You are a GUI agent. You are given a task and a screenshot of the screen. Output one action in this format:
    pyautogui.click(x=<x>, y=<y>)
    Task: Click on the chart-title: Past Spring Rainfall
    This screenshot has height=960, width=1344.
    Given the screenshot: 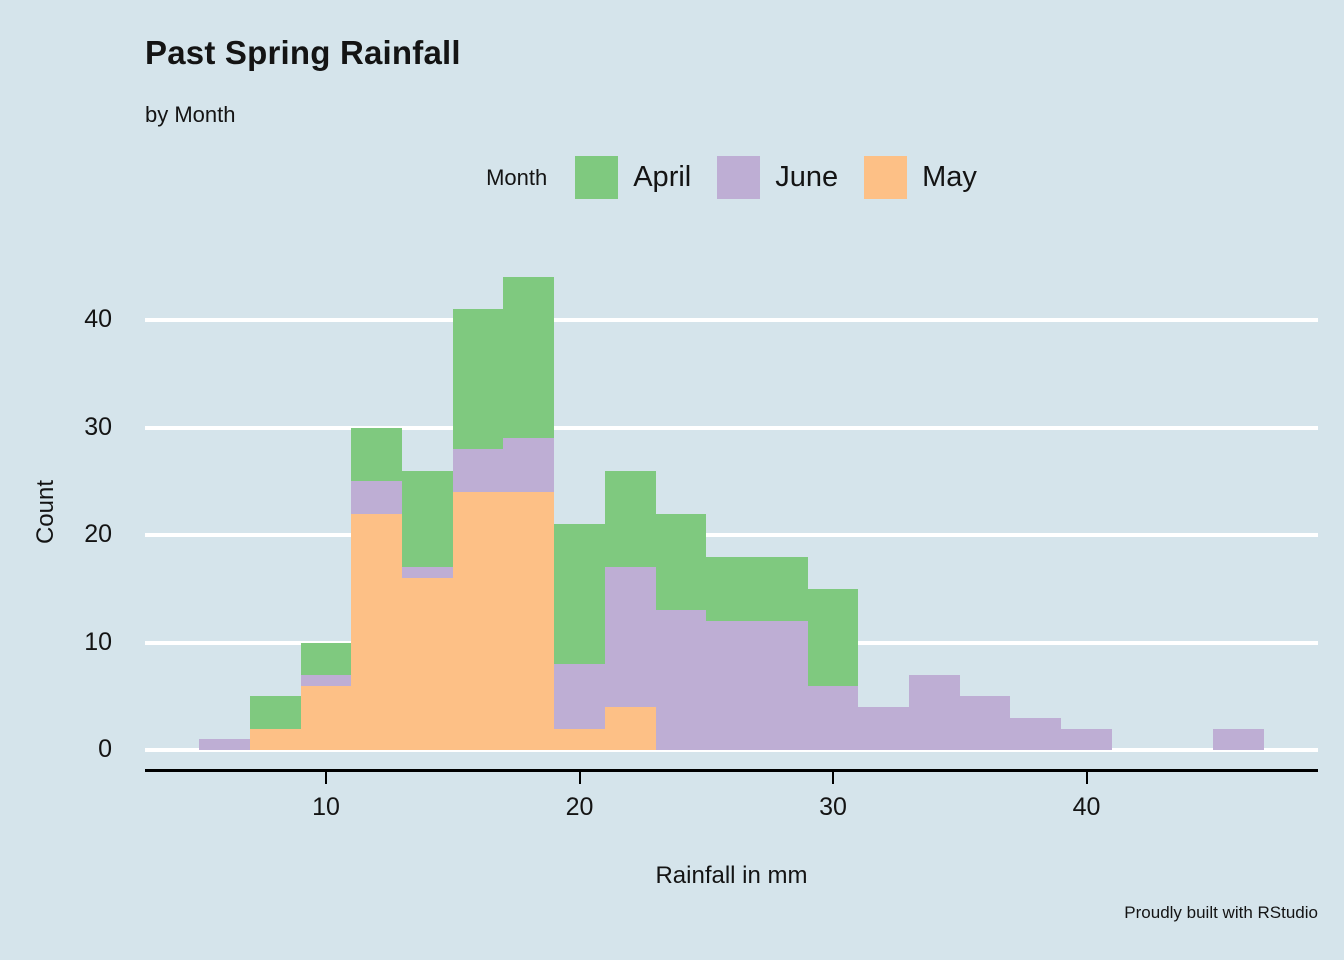 What is the action you would take?
    pyautogui.click(x=303, y=52)
    